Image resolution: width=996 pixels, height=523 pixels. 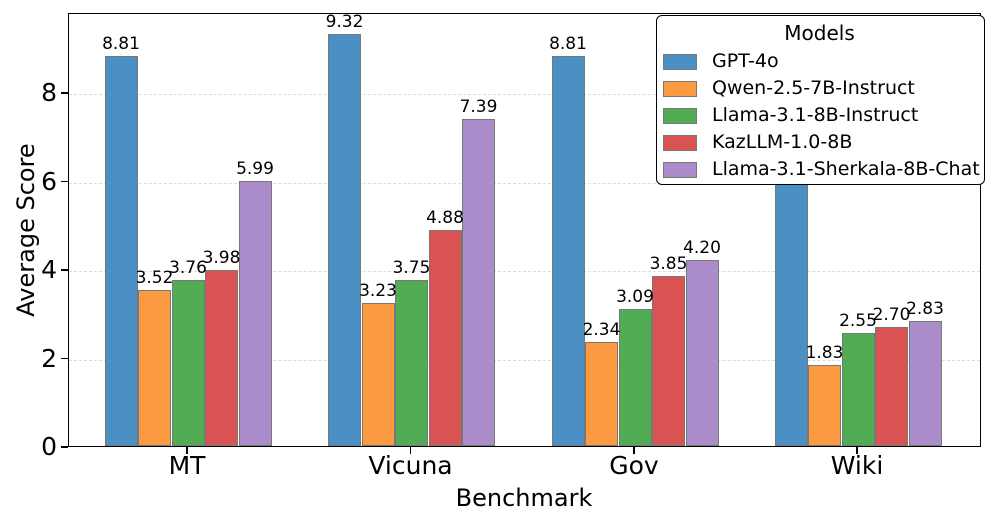 What do you see at coordinates (680, 142) in the screenshot?
I see `legend-swatch-kazllm-1.0-8b` at bounding box center [680, 142].